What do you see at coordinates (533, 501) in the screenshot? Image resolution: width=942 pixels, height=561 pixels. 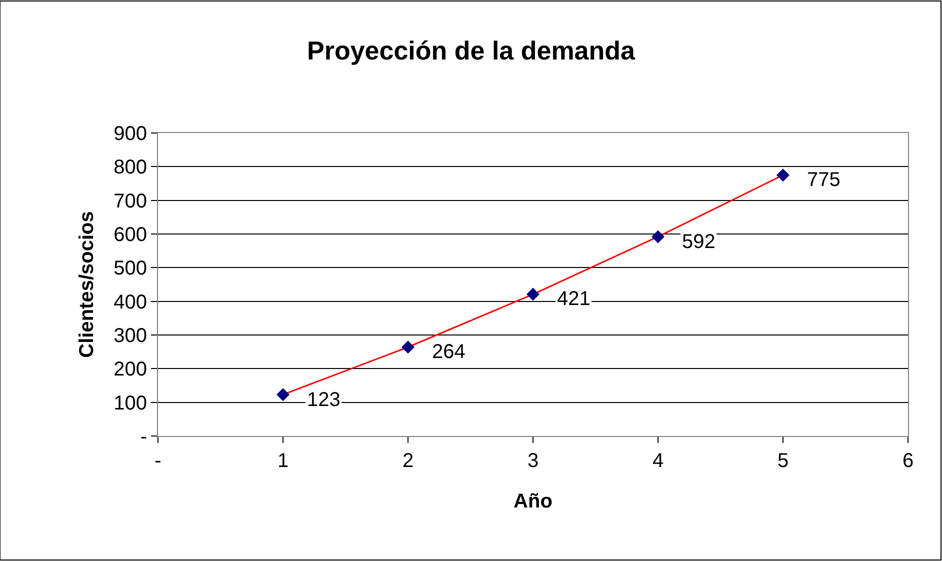 I see `x-axis-title: Año` at bounding box center [533, 501].